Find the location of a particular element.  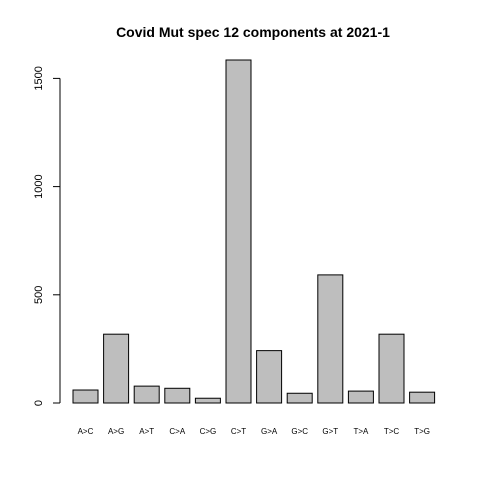

bar-T-to-C is located at coordinates (391, 368).